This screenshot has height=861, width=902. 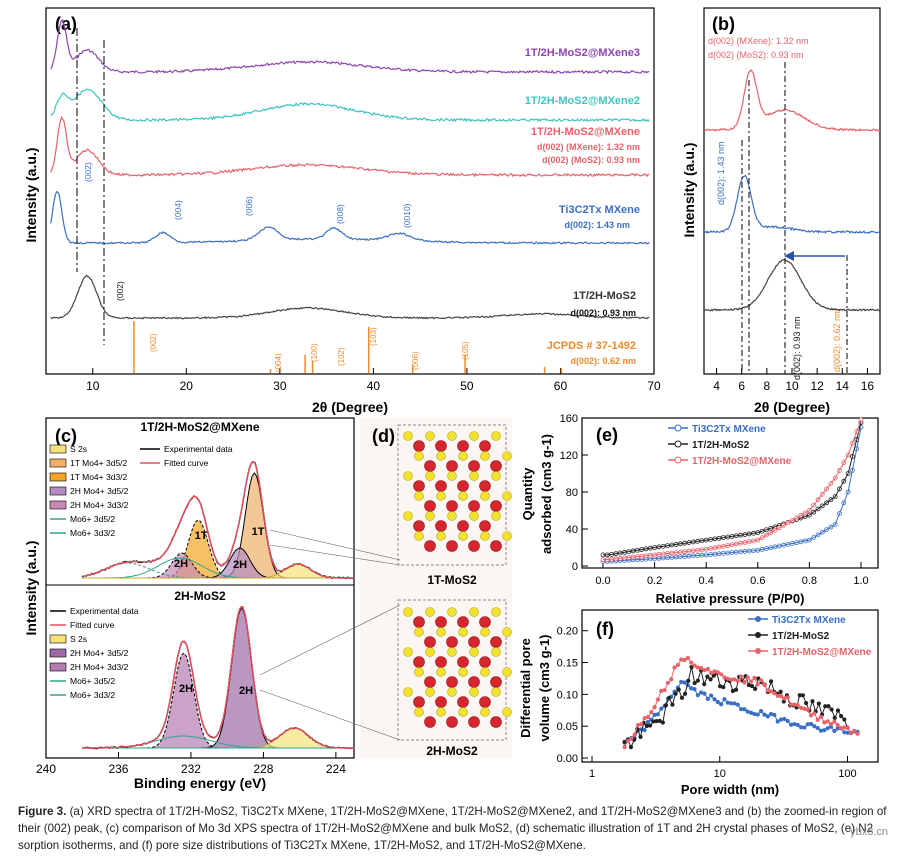 I want to click on c-peak-2h-c: 2H, so click(x=186, y=689).